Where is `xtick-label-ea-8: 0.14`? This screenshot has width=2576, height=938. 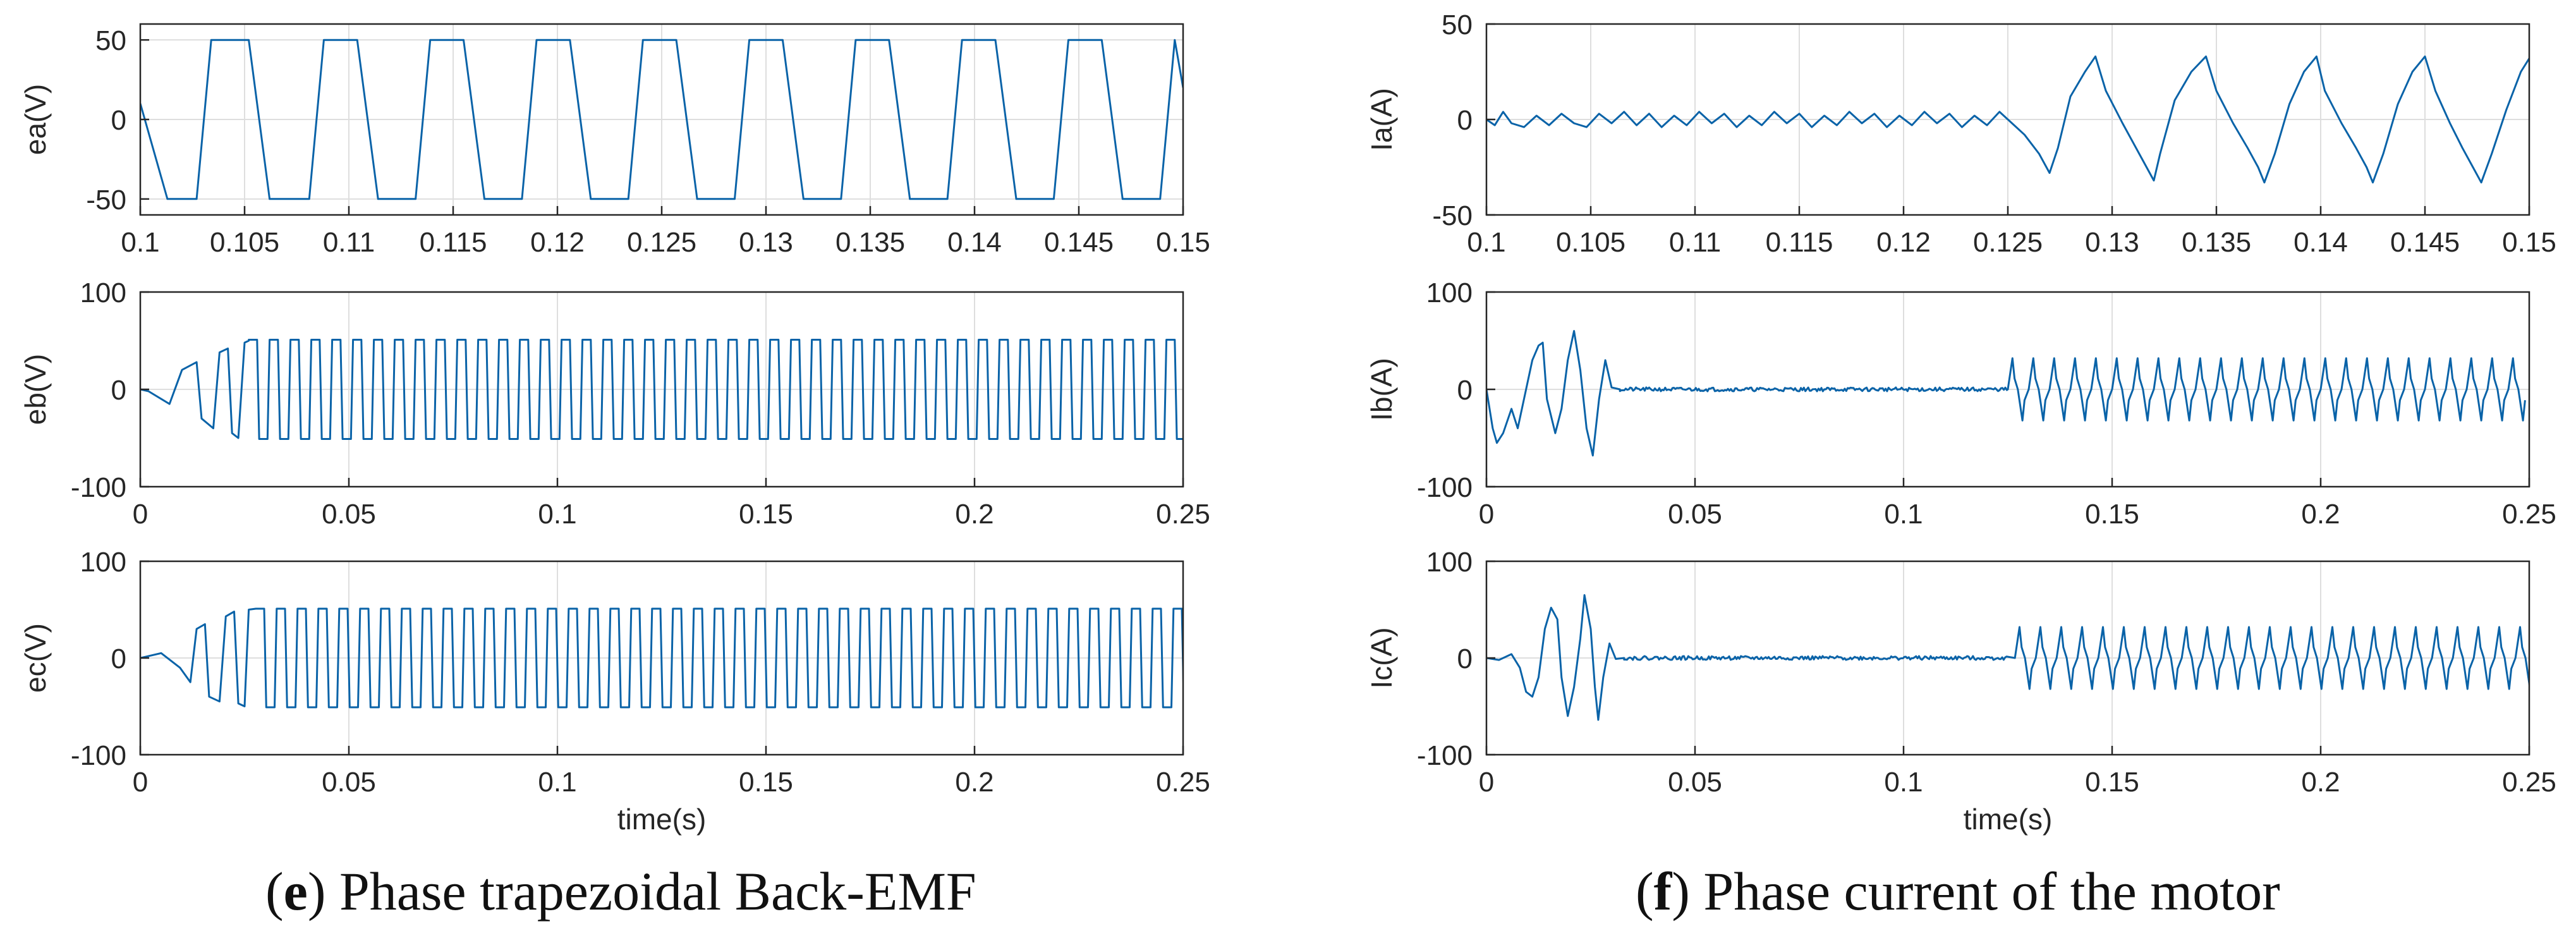
xtick-label-ea-8: 0.14 is located at coordinates (974, 242).